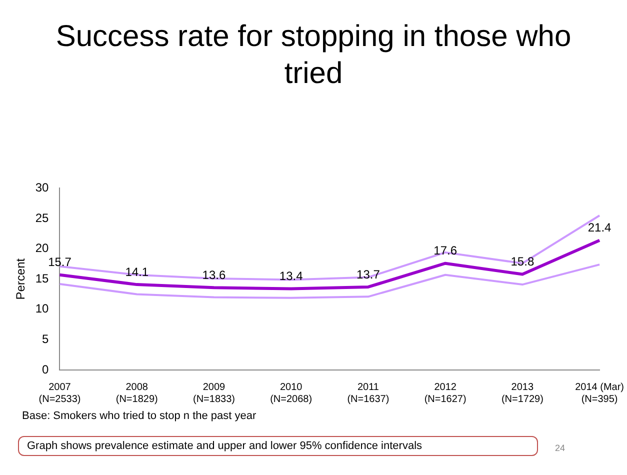  Describe the element at coordinates (368, 274) in the screenshot. I see `data-label: 13.7` at that location.